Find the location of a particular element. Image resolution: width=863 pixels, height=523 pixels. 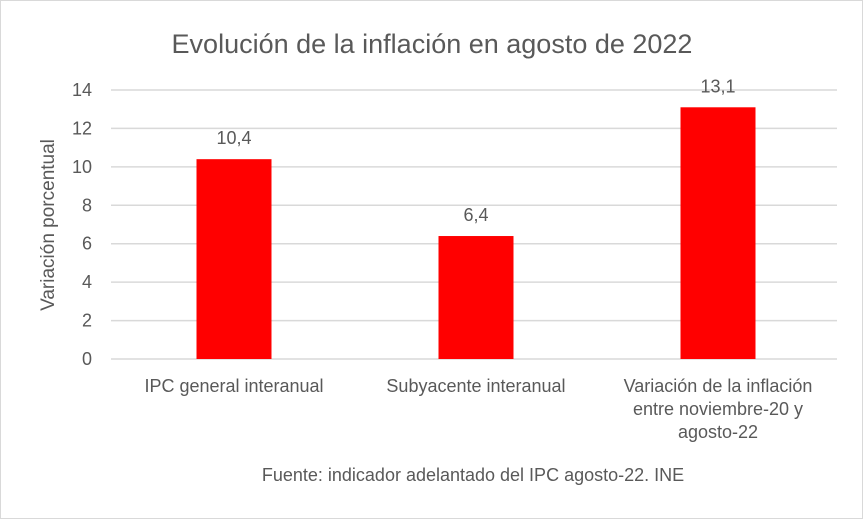

x-tick-label: Subyacente interanual is located at coordinates (475, 386).